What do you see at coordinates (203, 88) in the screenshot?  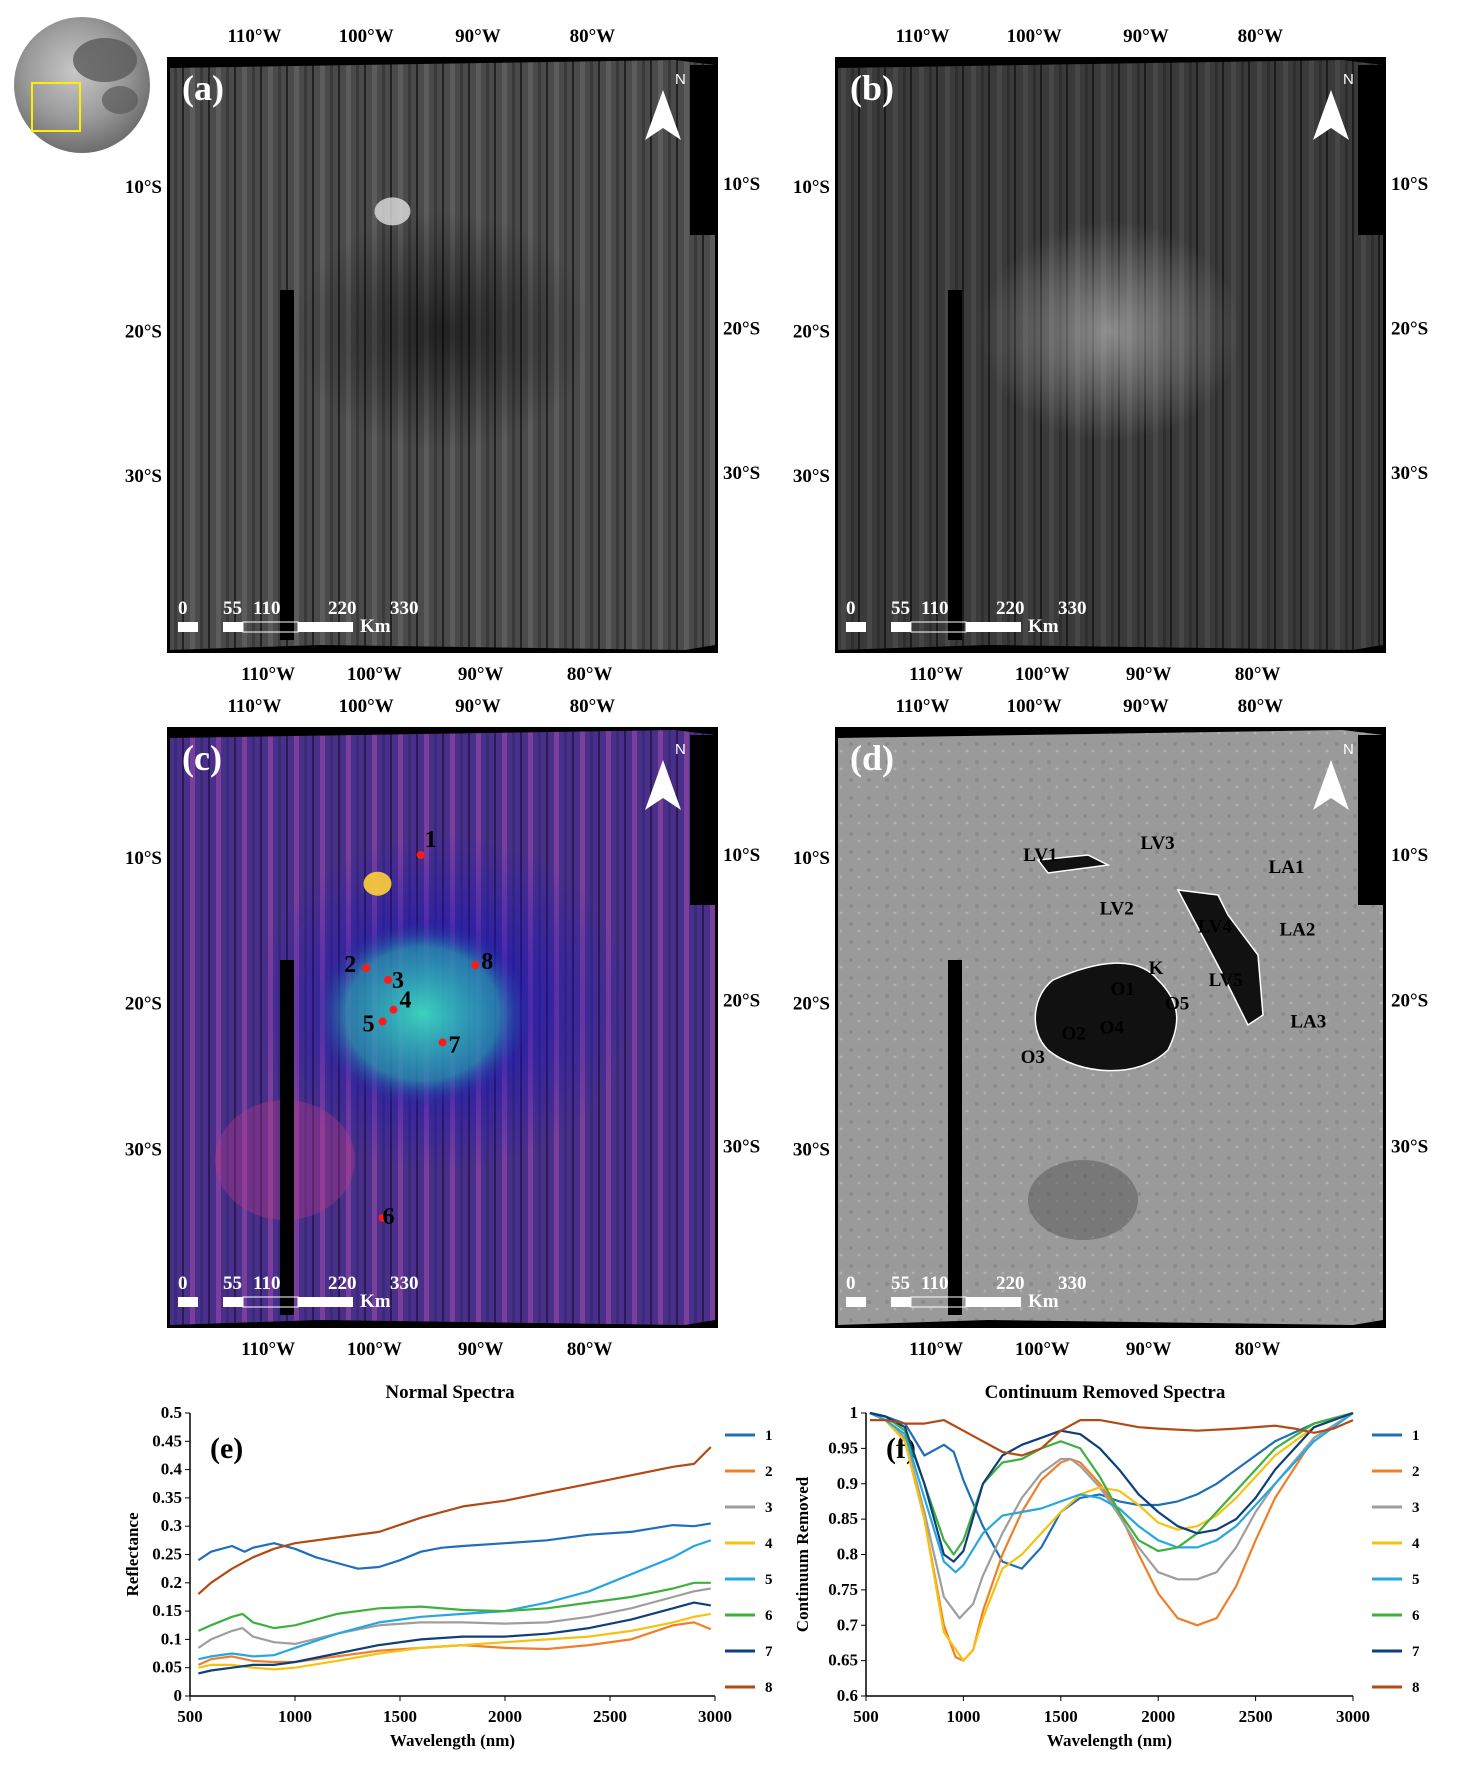 I see `panel-letter: (a)` at bounding box center [203, 88].